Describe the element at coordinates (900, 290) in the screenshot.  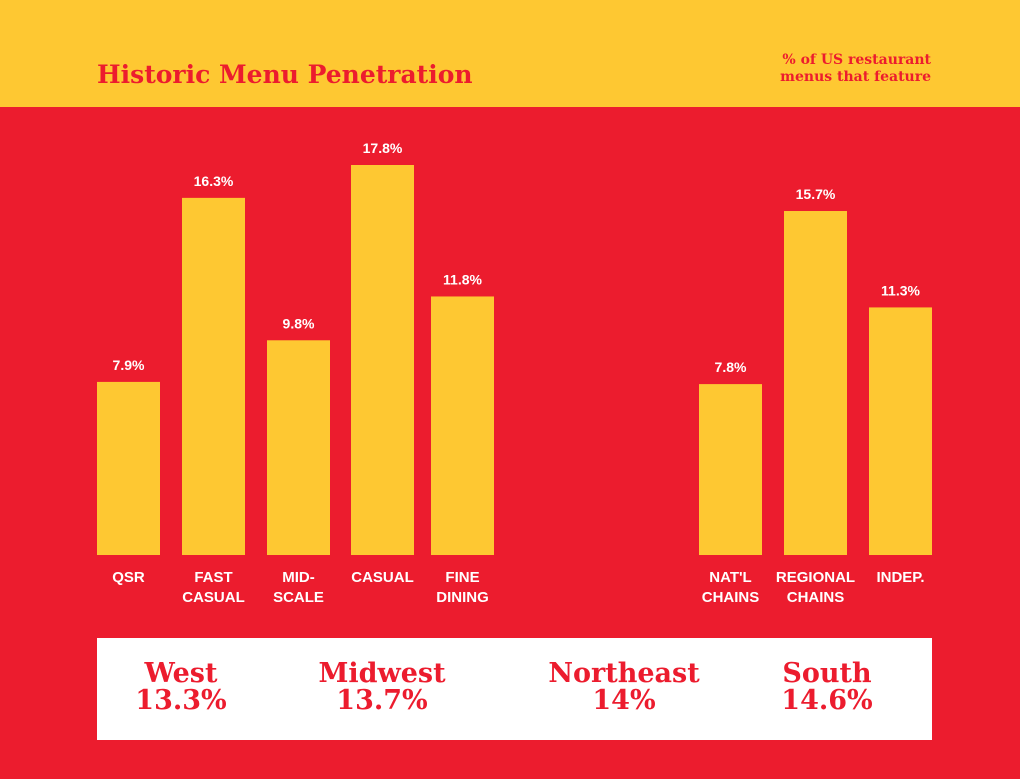
I see `bar-value-label: 11.3%` at that location.